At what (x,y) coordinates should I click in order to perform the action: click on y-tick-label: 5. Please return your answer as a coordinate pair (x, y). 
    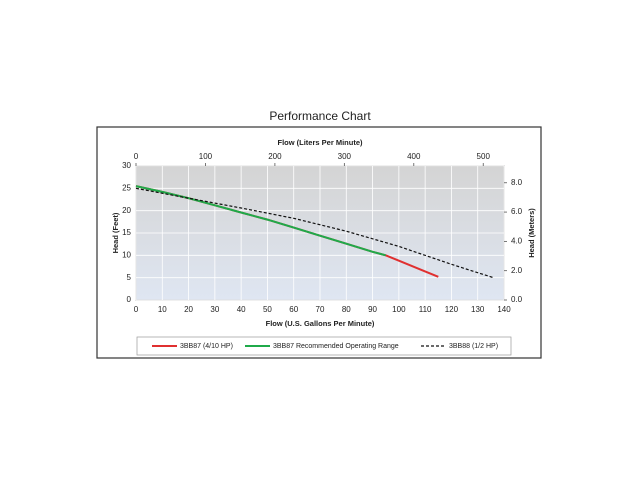
    Looking at the image, I should click on (129, 277).